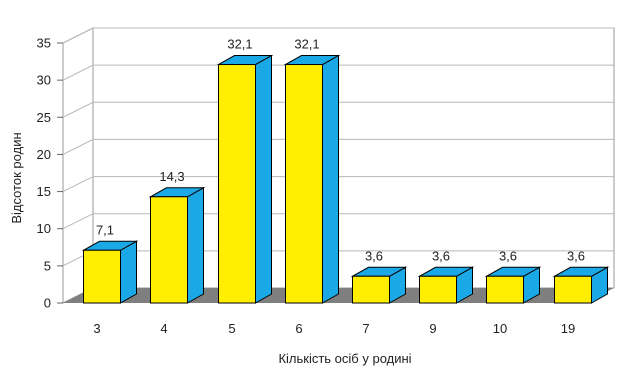 This screenshot has height=371, width=624. I want to click on y-tick-label: 35, so click(44, 43).